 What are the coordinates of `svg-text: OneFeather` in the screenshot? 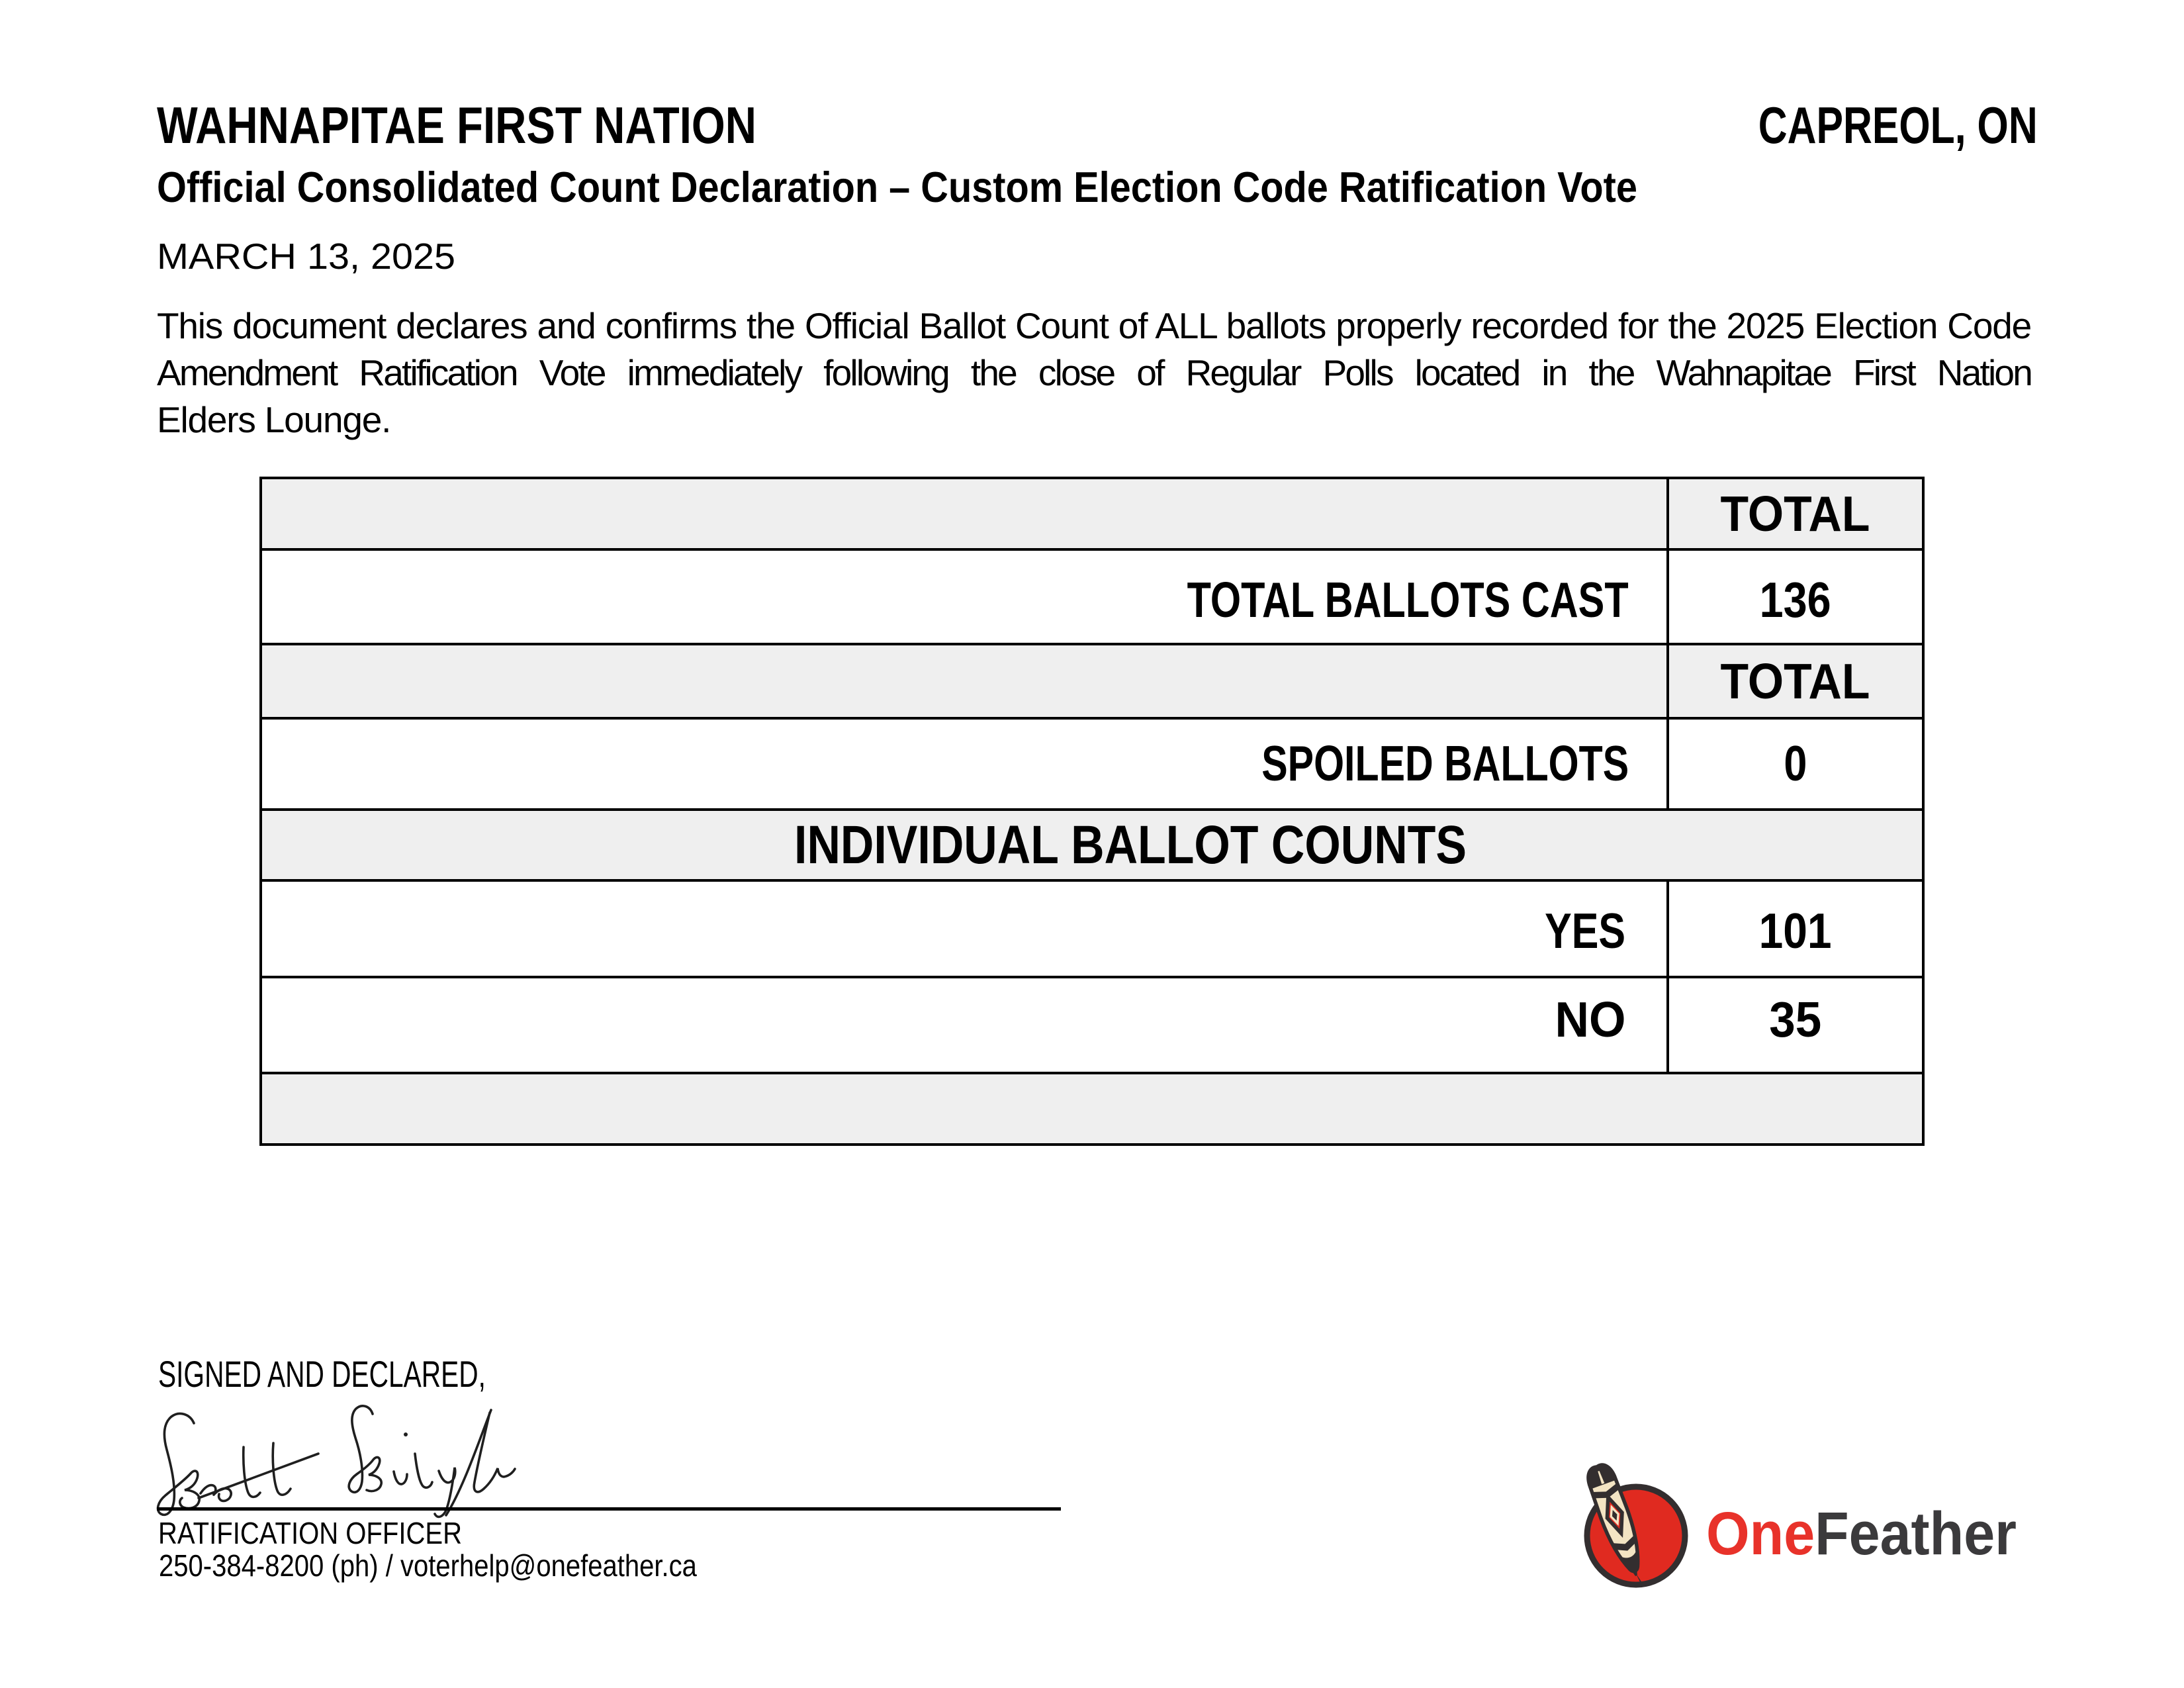 It's located at (1861, 1534).